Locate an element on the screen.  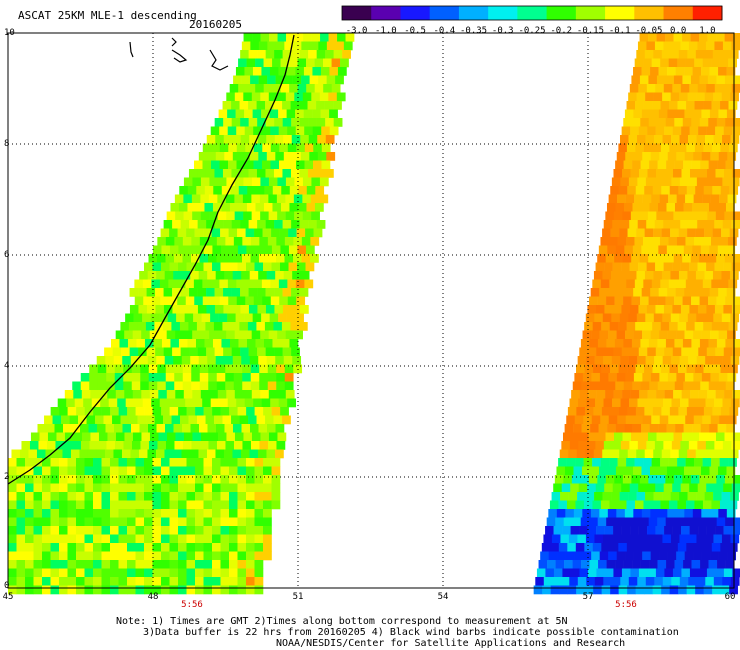
colorbar-segment is located at coordinates (561, 13).